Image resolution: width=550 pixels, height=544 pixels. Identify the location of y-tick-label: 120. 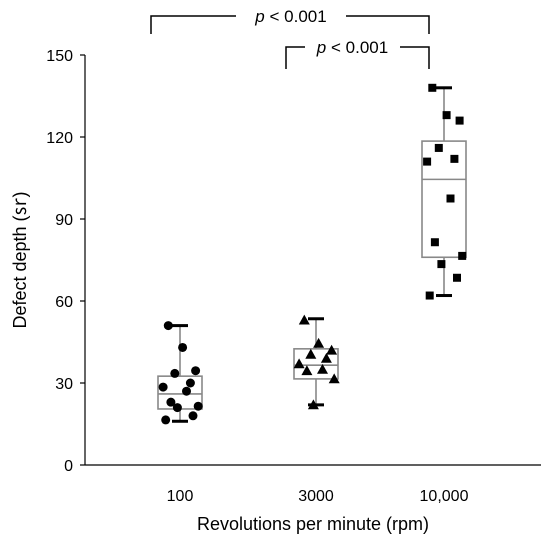
(59, 138).